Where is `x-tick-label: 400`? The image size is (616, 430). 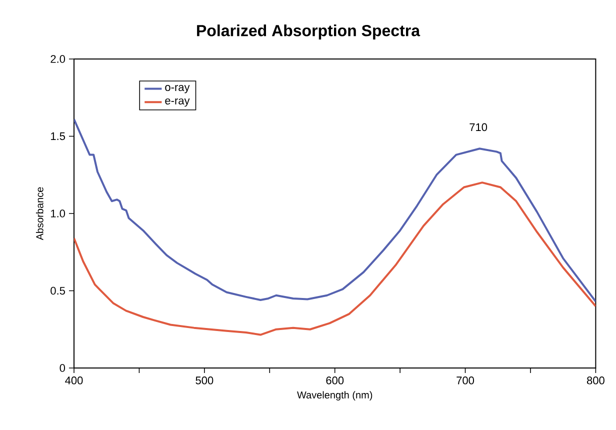 x-tick-label: 400 is located at coordinates (74, 380).